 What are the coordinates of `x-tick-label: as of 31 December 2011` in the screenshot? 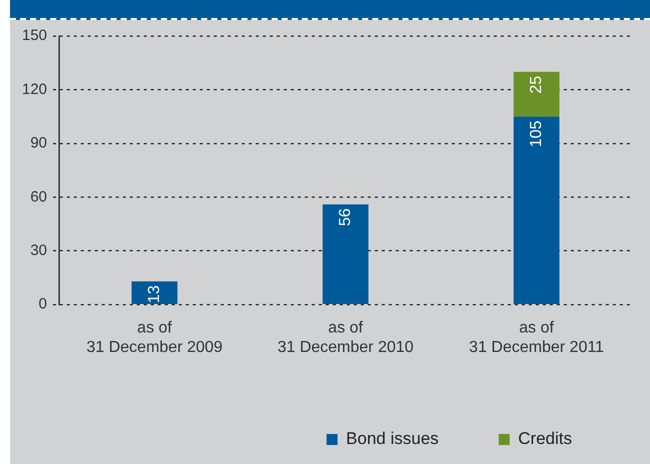 It's located at (536, 338).